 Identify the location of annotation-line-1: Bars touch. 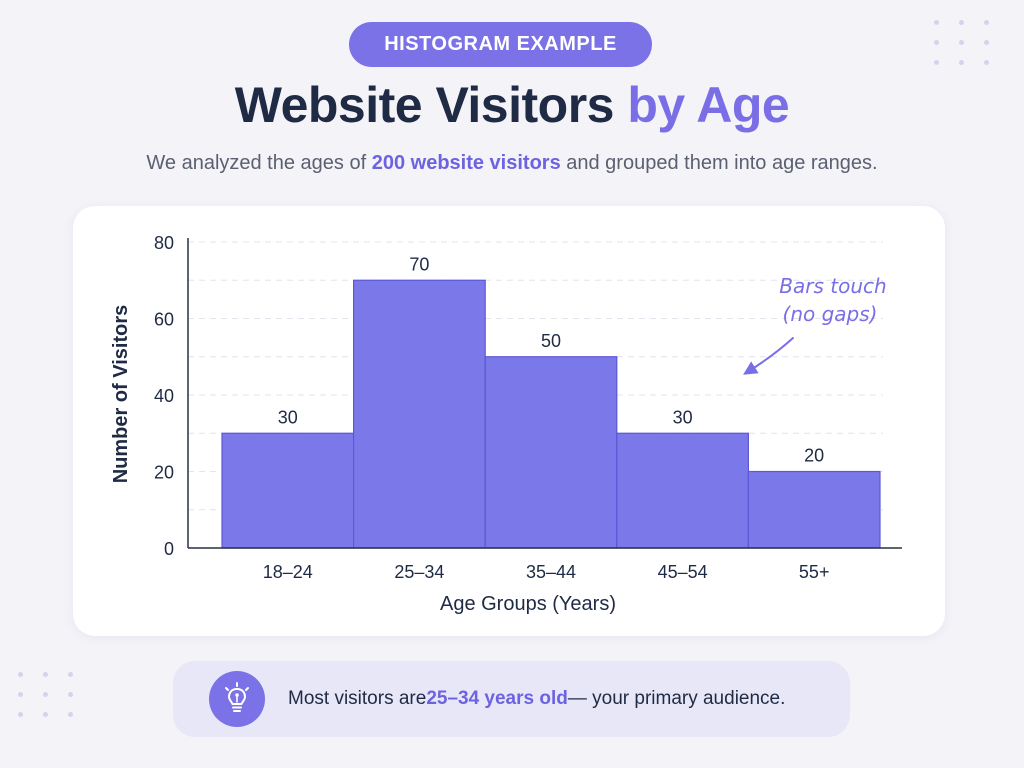
(832, 286).